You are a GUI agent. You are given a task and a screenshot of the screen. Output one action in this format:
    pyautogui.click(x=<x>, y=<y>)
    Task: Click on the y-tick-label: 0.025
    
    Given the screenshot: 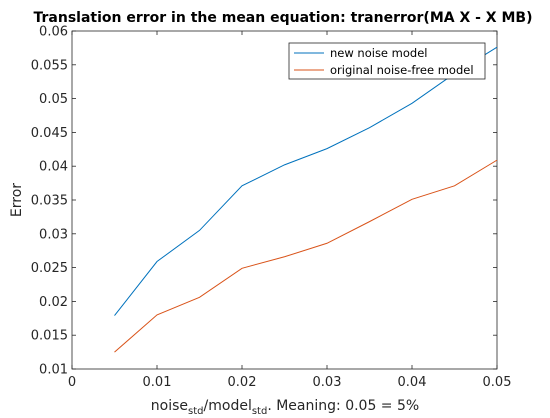 What is the action you would take?
    pyautogui.click(x=49, y=268)
    